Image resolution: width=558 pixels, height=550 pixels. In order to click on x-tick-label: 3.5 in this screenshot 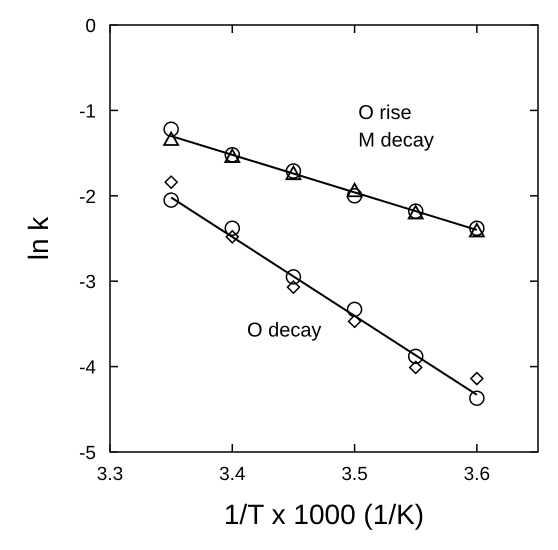, I will do `click(354, 474)`.